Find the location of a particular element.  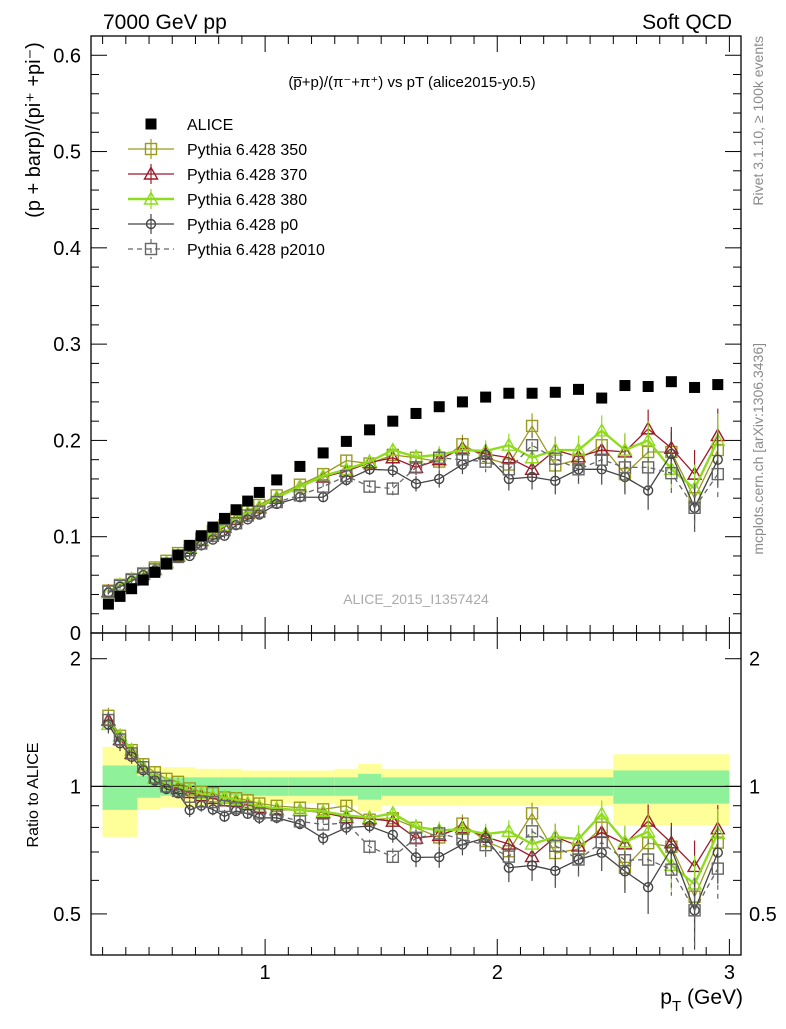

x-tick-label: 3 is located at coordinates (729, 973).